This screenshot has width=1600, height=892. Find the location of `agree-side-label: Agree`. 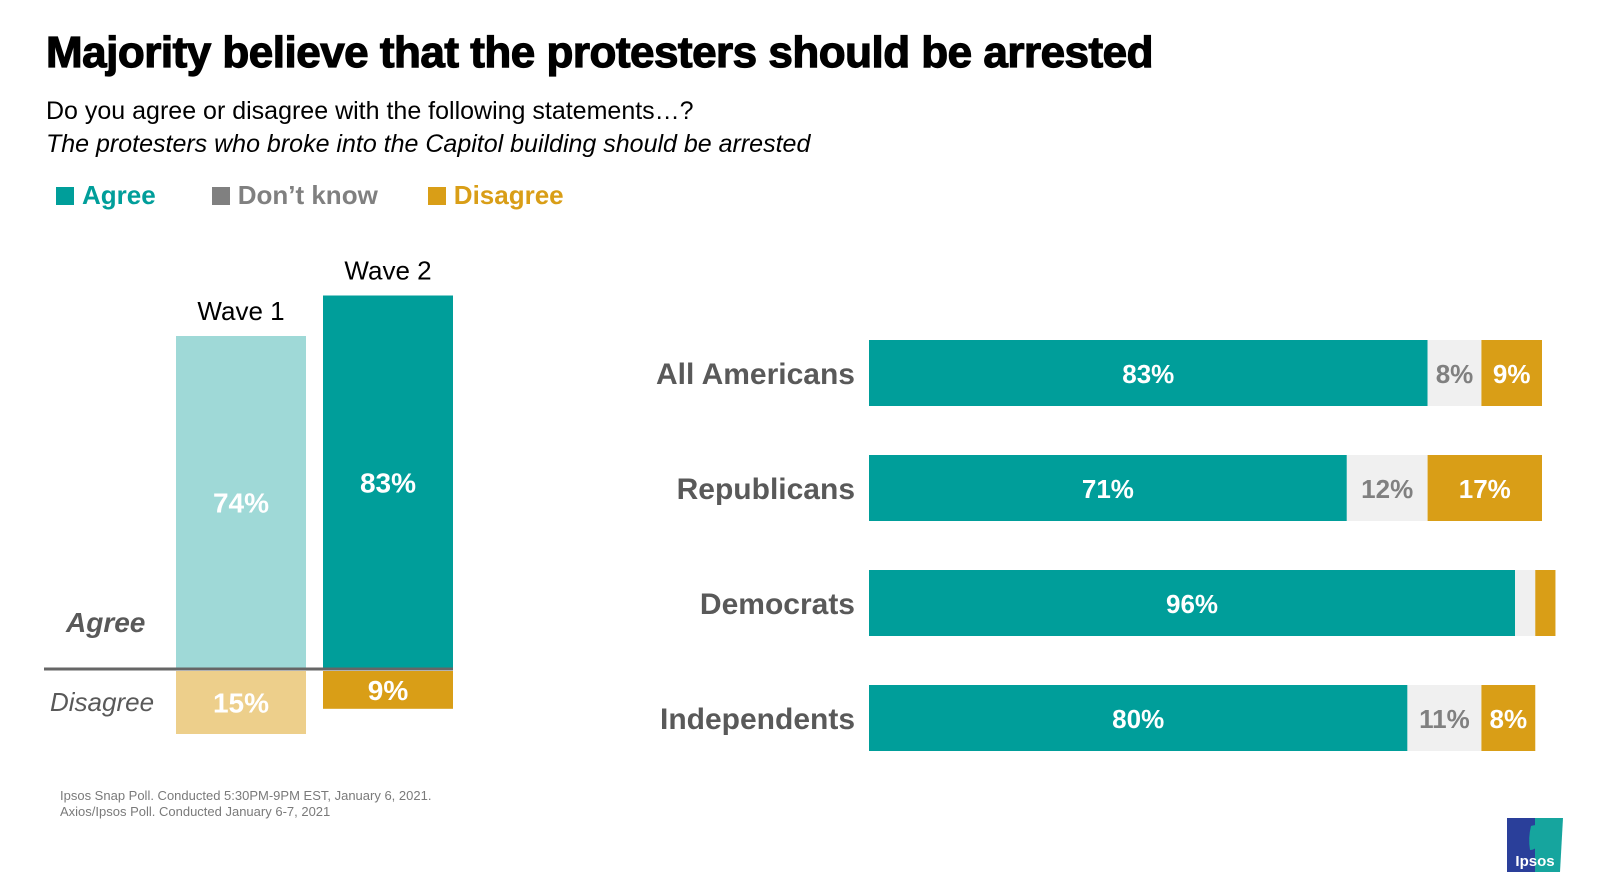

agree-side-label: Agree is located at coordinates (105, 622).